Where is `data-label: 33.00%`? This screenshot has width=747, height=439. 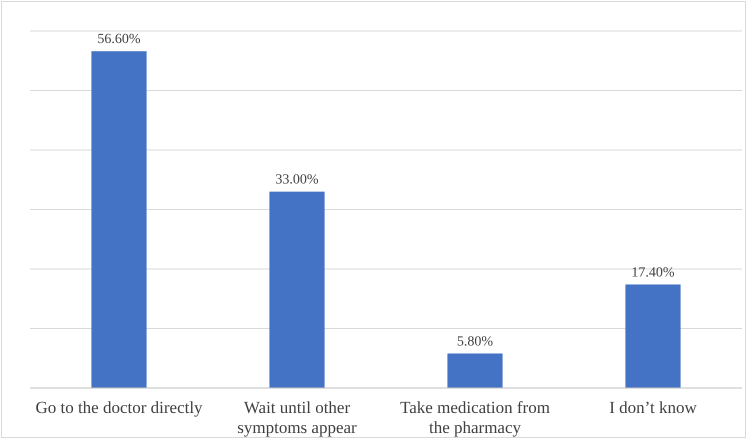 data-label: 33.00% is located at coordinates (297, 180).